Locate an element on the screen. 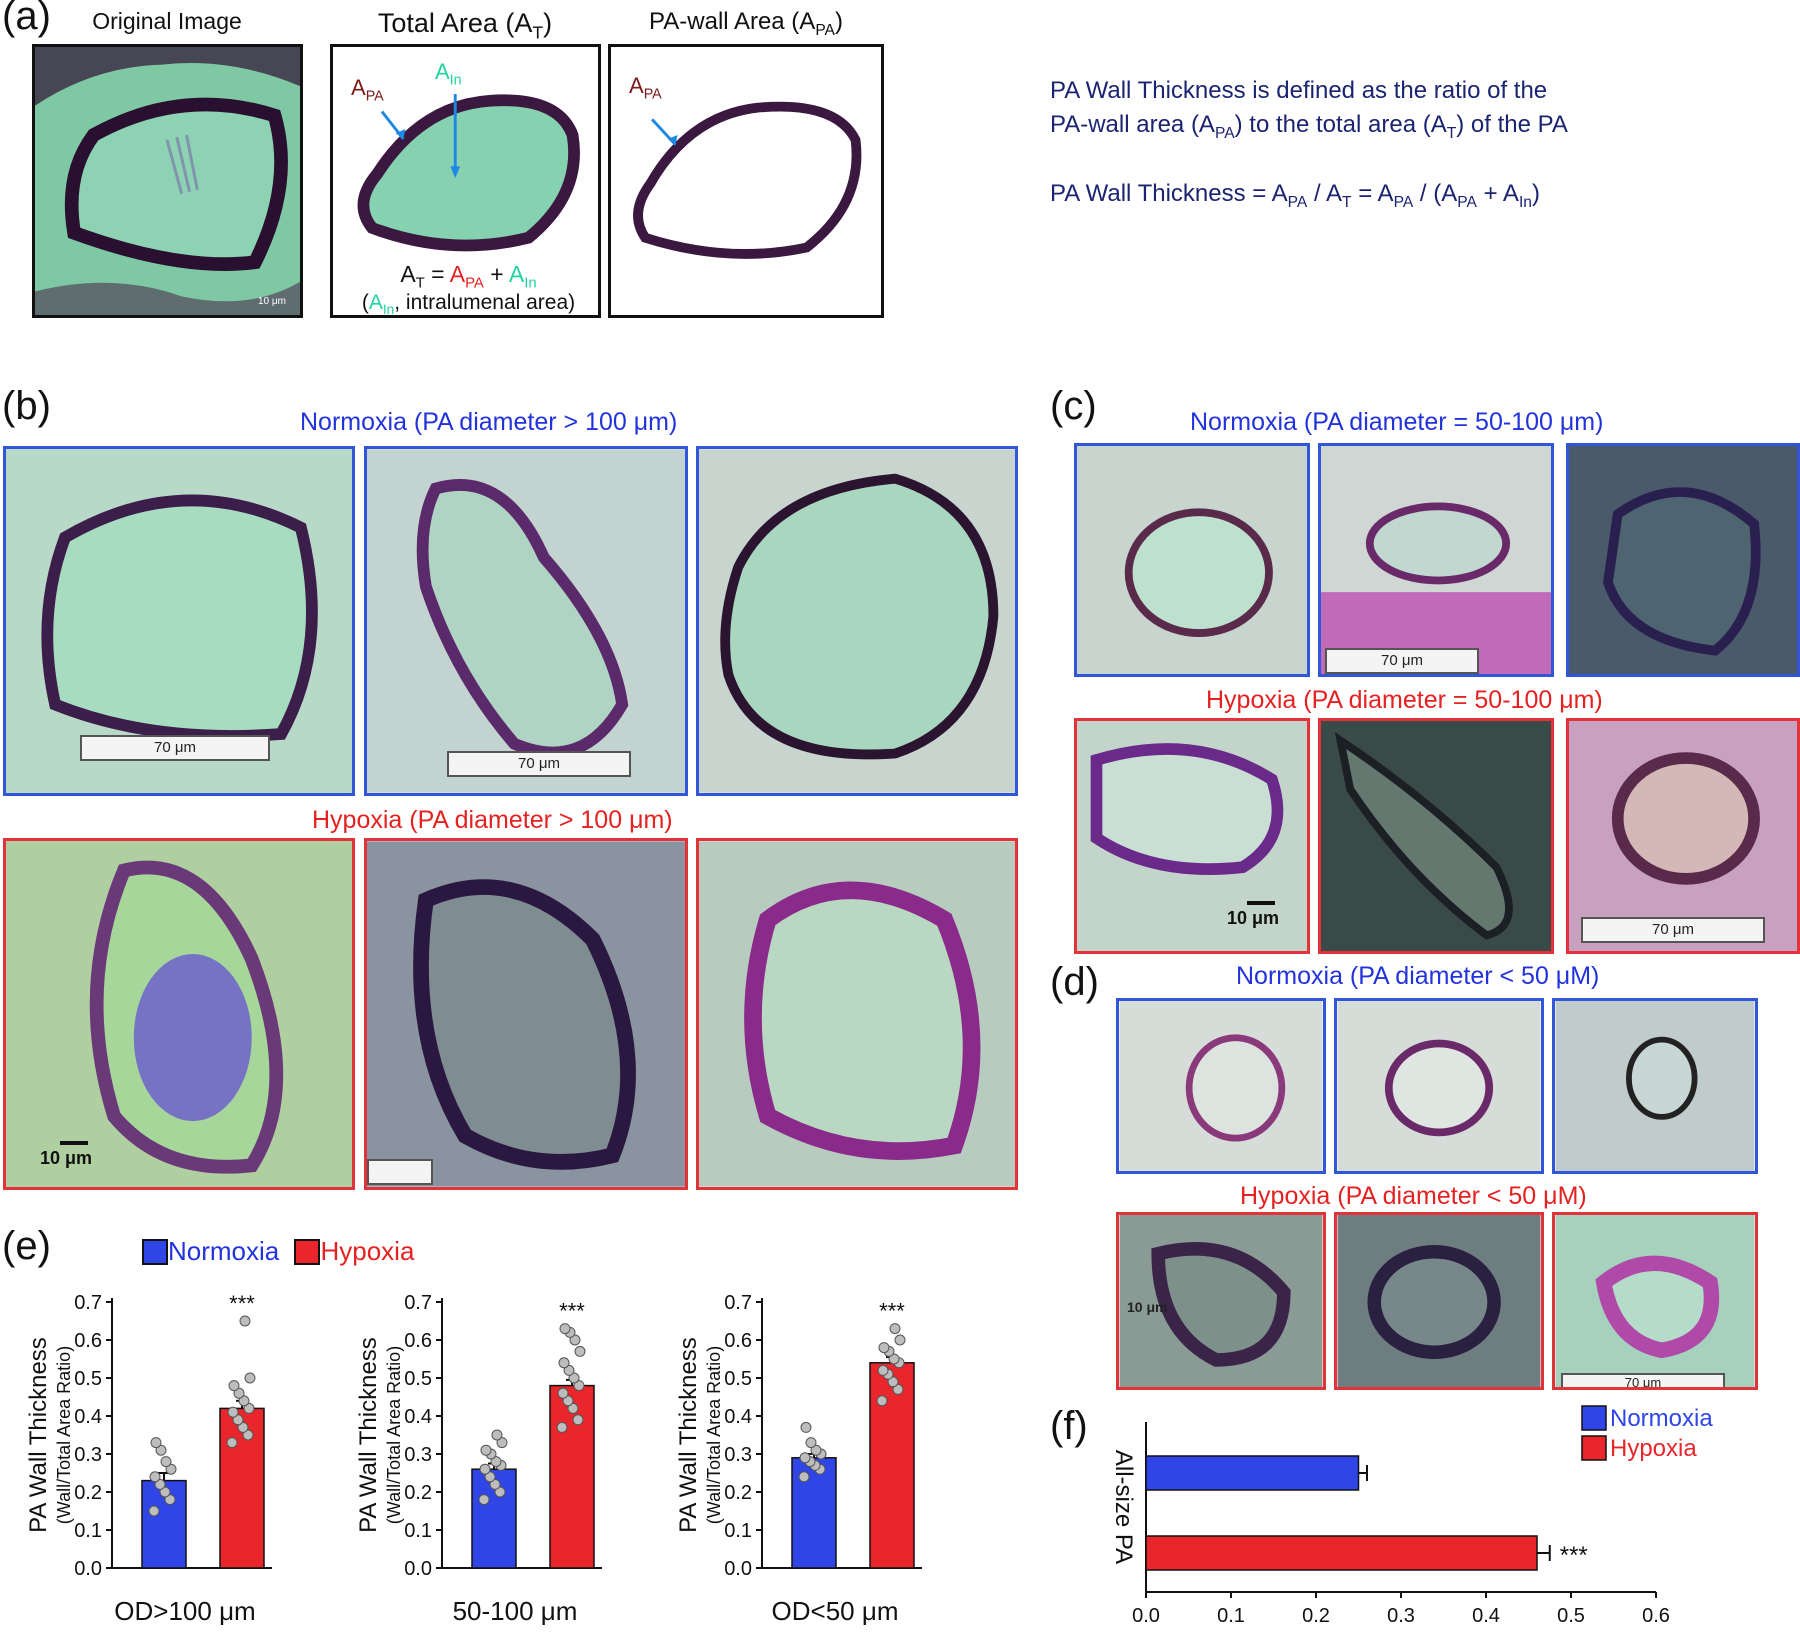  scale-bar: 10 μm is located at coordinates (272, 301).